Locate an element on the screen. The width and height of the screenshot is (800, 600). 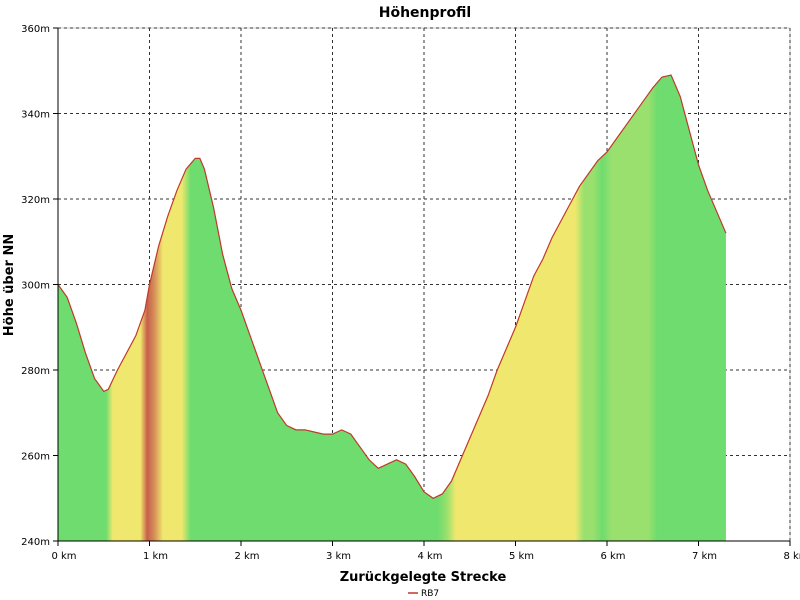
x-tick-label: 4 km is located at coordinates (429, 556).